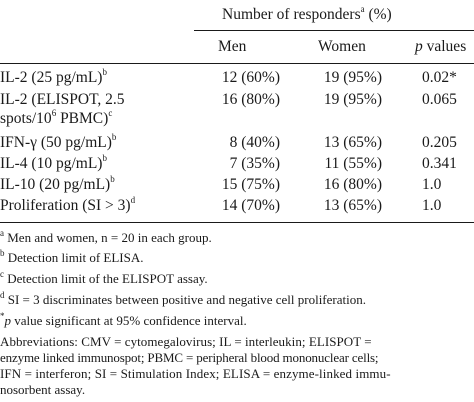 The height and width of the screenshot is (402, 474). What do you see at coordinates (444, 46) in the screenshot?
I see `col-header-p-tail: values` at bounding box center [444, 46].